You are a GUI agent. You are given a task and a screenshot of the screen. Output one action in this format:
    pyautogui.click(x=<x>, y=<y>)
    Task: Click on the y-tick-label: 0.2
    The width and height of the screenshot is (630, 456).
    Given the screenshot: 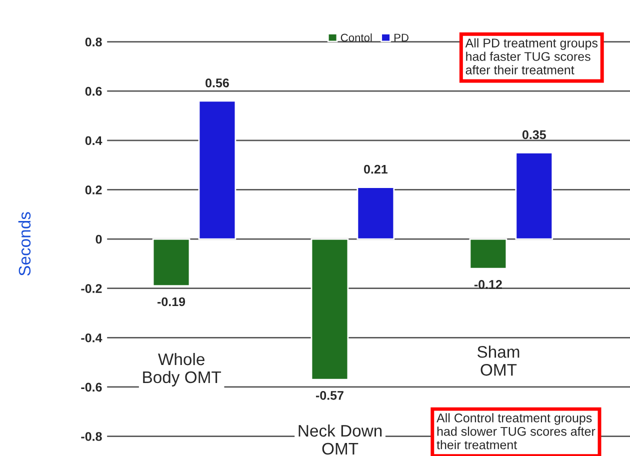 What is the action you would take?
    pyautogui.click(x=93, y=190)
    